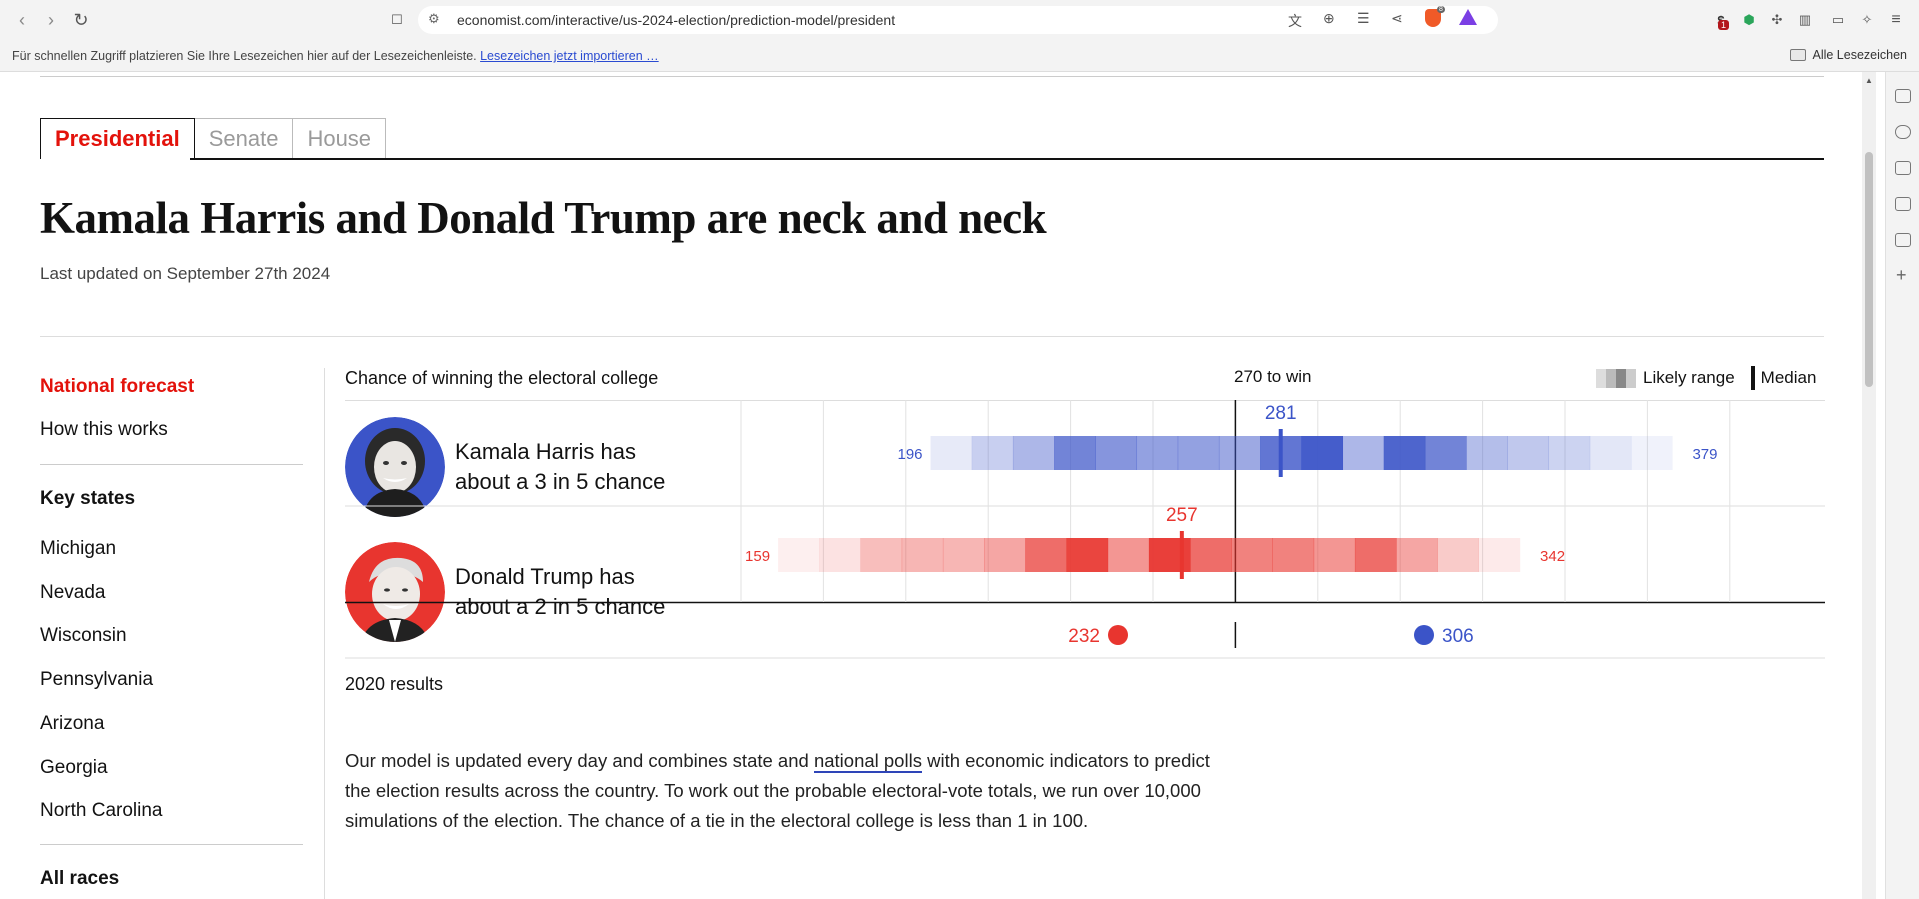  What do you see at coordinates (51, 19) in the screenshot?
I see `forward-button: ›` at bounding box center [51, 19].